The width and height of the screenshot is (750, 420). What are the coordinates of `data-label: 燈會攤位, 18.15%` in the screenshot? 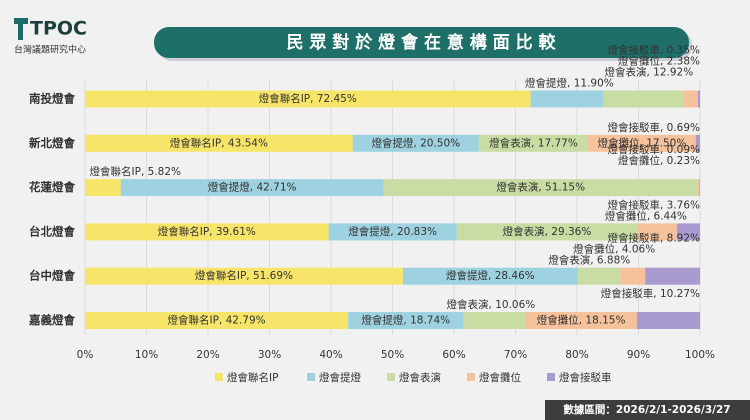 It's located at (581, 320).